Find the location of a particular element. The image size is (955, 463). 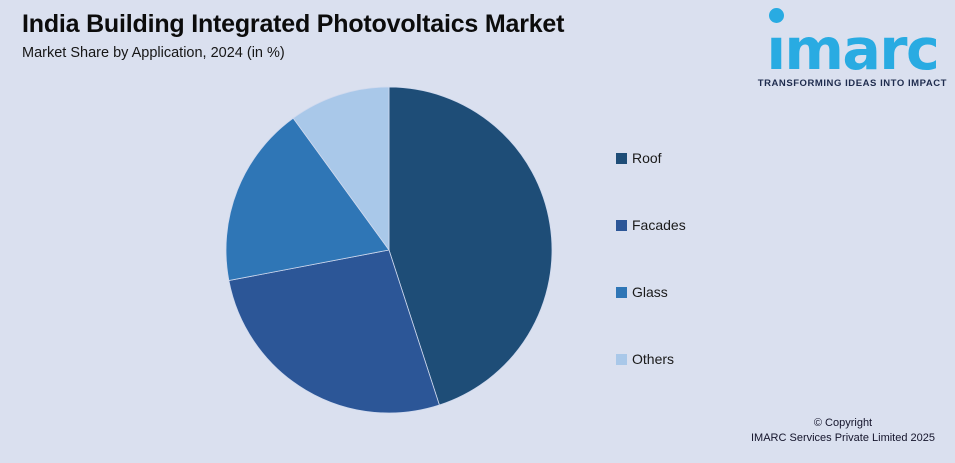

copyright-line-1: © Copyright is located at coordinates (843, 423).